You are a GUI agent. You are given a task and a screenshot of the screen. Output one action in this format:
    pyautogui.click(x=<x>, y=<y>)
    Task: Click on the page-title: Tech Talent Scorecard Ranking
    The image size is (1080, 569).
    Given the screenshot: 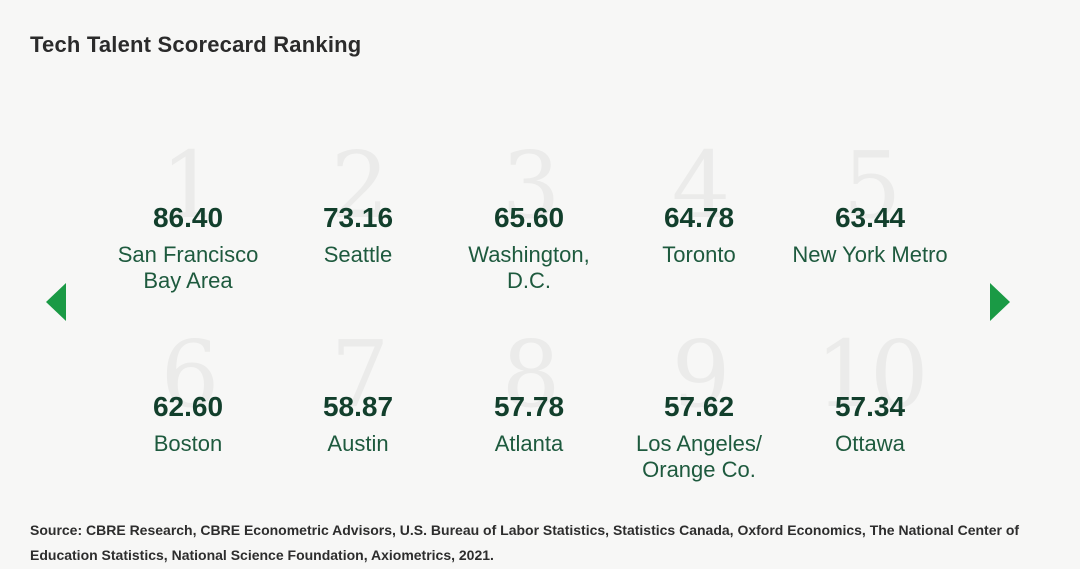 What is the action you would take?
    pyautogui.click(x=196, y=44)
    